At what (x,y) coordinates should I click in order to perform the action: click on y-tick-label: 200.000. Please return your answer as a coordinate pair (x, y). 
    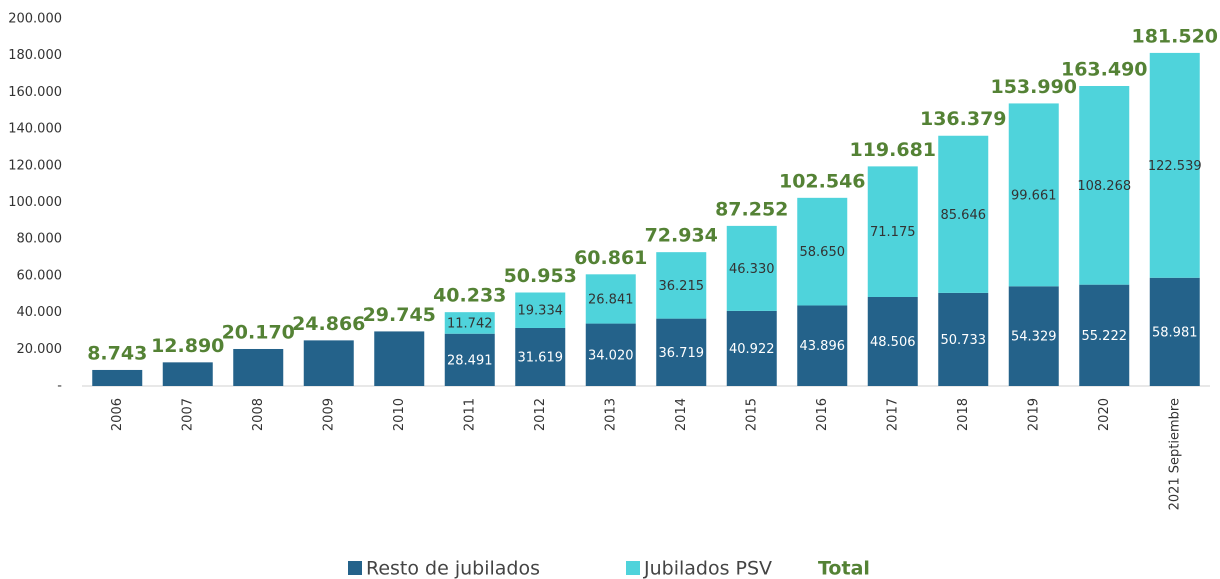
    Looking at the image, I should click on (35, 19).